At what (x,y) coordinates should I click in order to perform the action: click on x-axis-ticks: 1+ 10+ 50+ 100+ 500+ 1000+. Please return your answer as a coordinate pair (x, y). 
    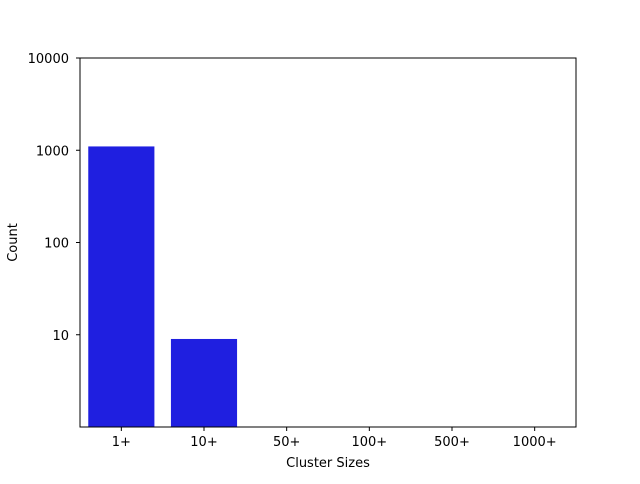
    Looking at the image, I should click on (334, 438).